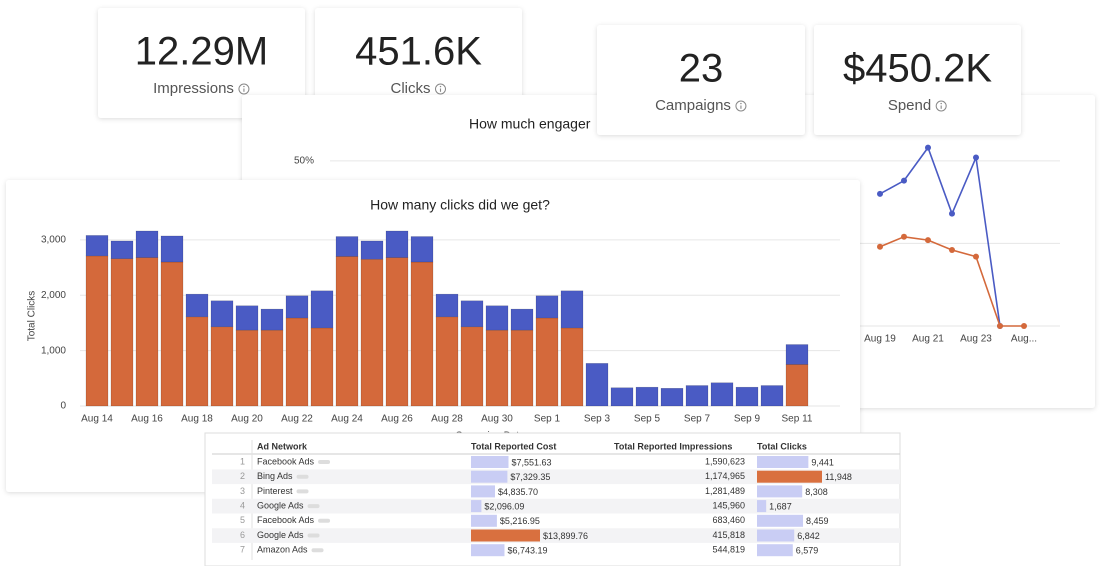 Image resolution: width=1100 pixels, height=566 pixels. What do you see at coordinates (531, 462) in the screenshot?
I see `cost-label: $7,551.63` at bounding box center [531, 462].